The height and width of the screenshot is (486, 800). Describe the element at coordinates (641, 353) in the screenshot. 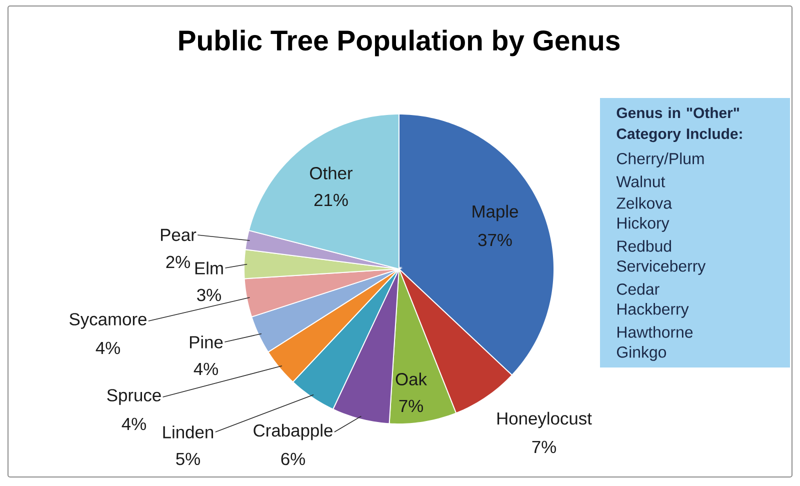

I see `text: Ginkgo` at that location.